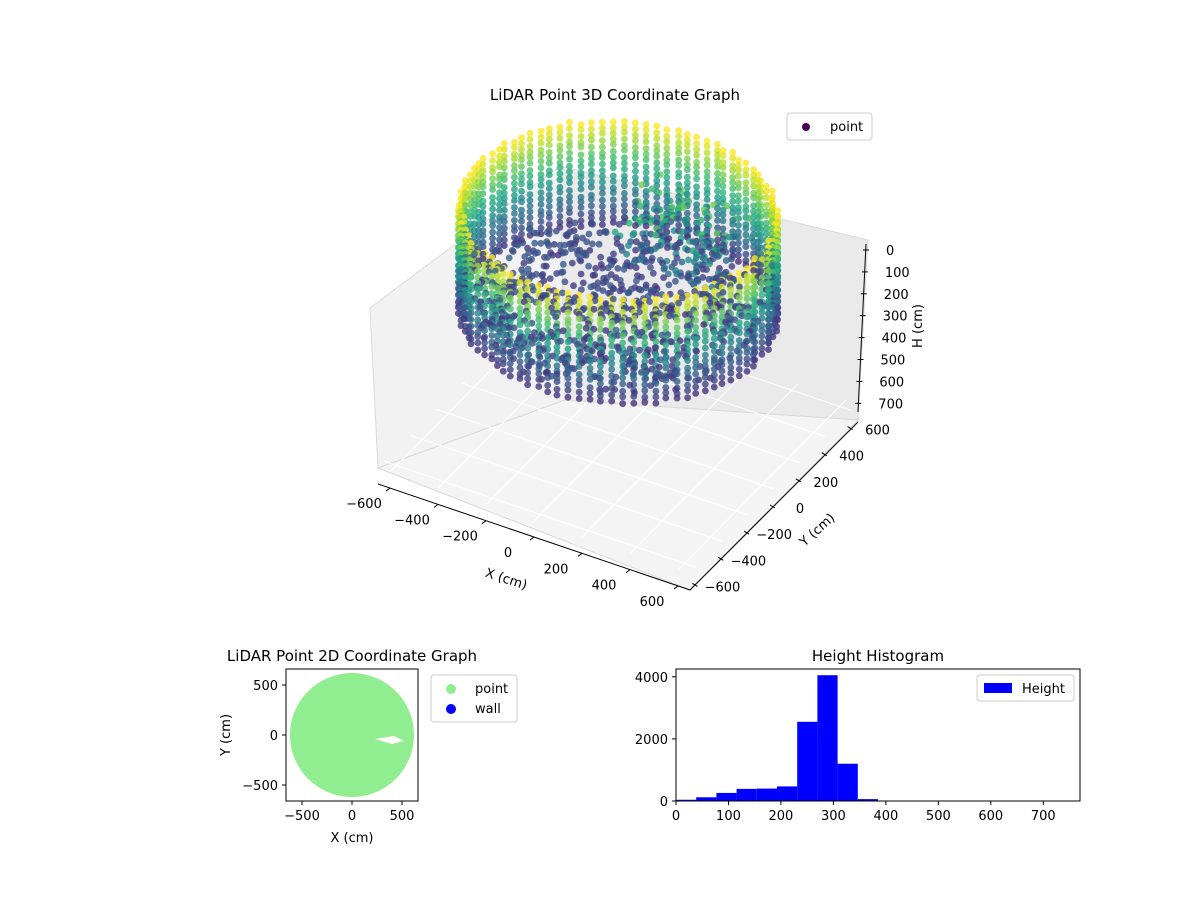  I want to click on legend-histogram-swatch, so click(998, 688).